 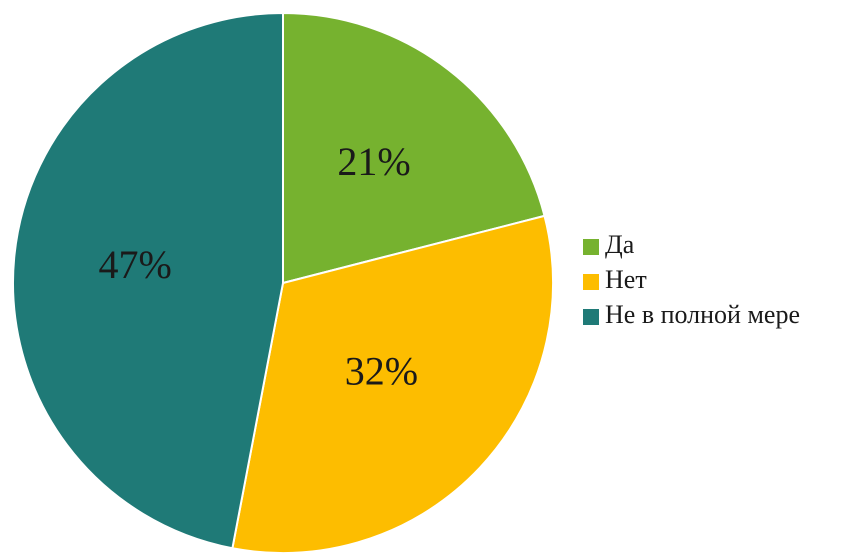 What do you see at coordinates (381, 371) in the screenshot?
I see `slice-data-label: 32%` at bounding box center [381, 371].